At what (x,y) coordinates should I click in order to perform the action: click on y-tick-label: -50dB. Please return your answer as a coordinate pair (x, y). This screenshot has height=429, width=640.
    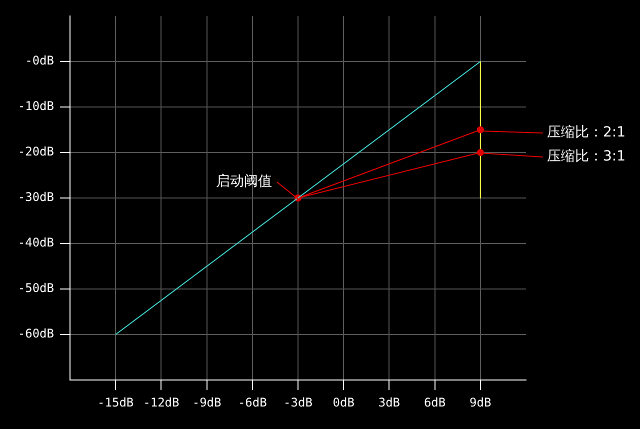
    Looking at the image, I should click on (36, 288).